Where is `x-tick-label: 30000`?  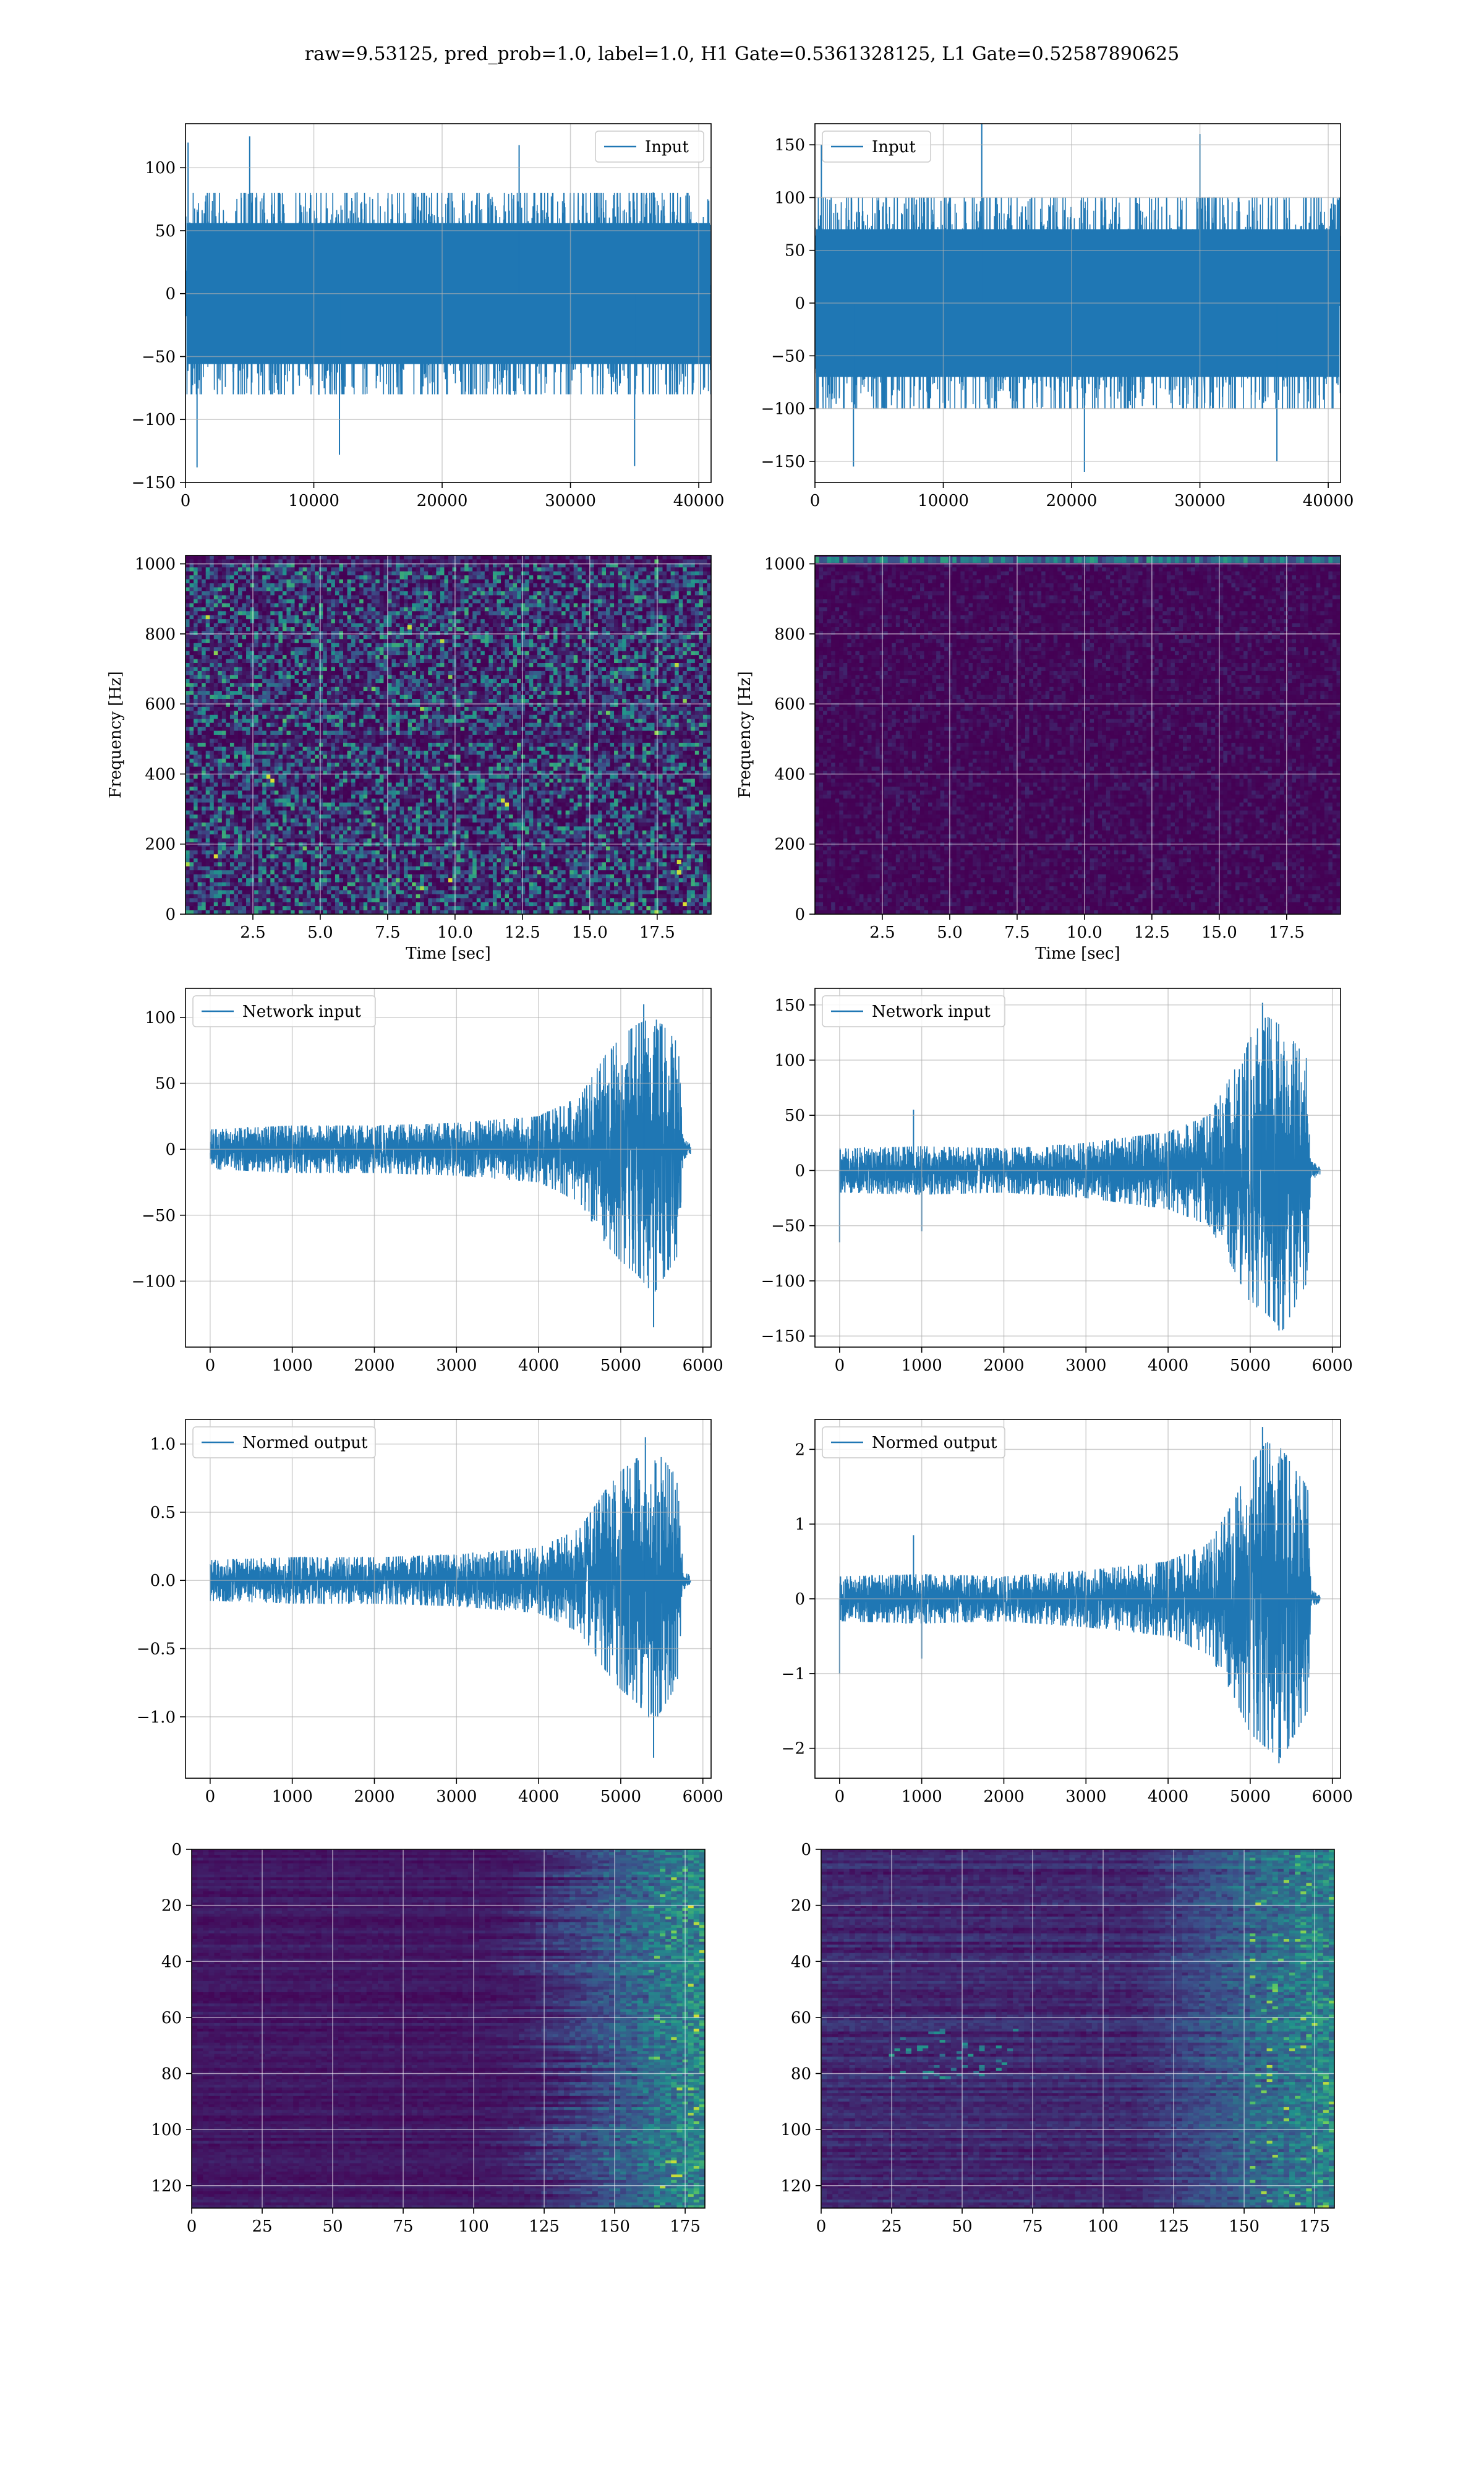
x-tick-label: 30000 is located at coordinates (570, 501).